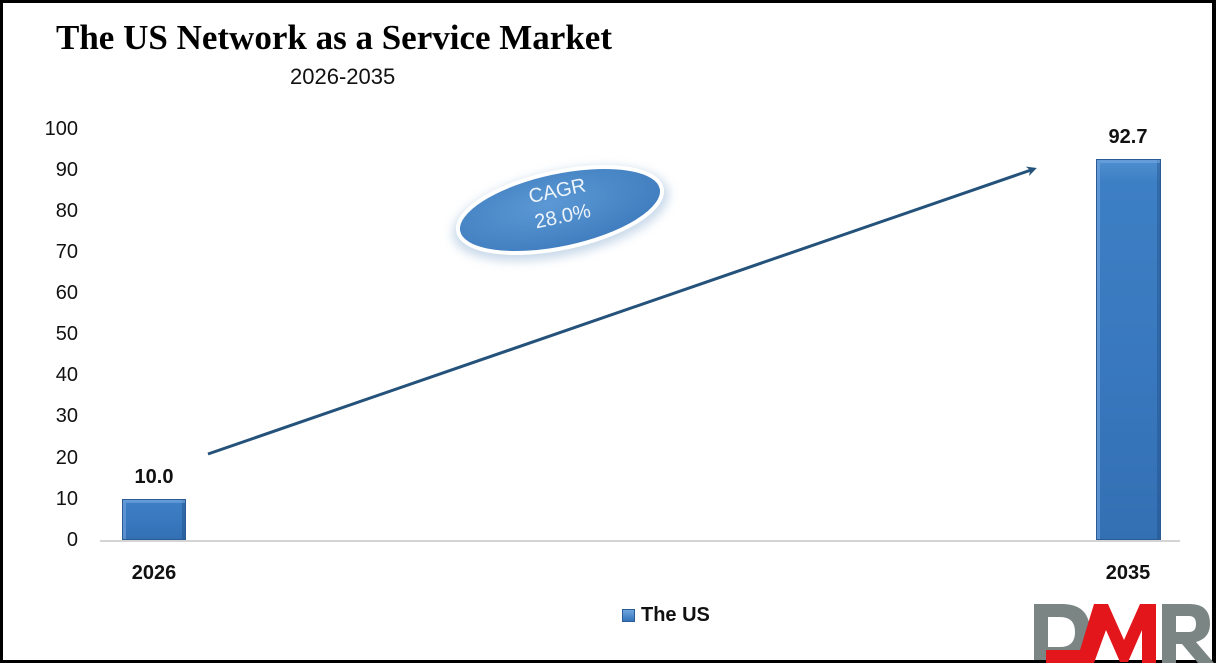 This screenshot has width=1216, height=663. What do you see at coordinates (66, 458) in the screenshot?
I see `y-tick: 20` at bounding box center [66, 458].